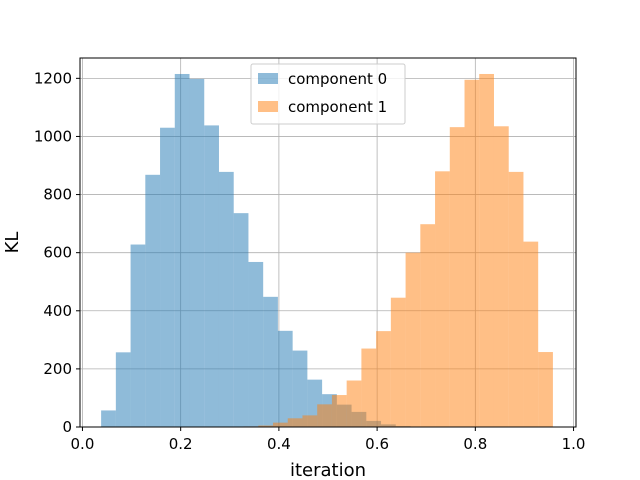  What do you see at coordinates (181, 444) in the screenshot?
I see `x-tick-label-1: 0.2` at bounding box center [181, 444].